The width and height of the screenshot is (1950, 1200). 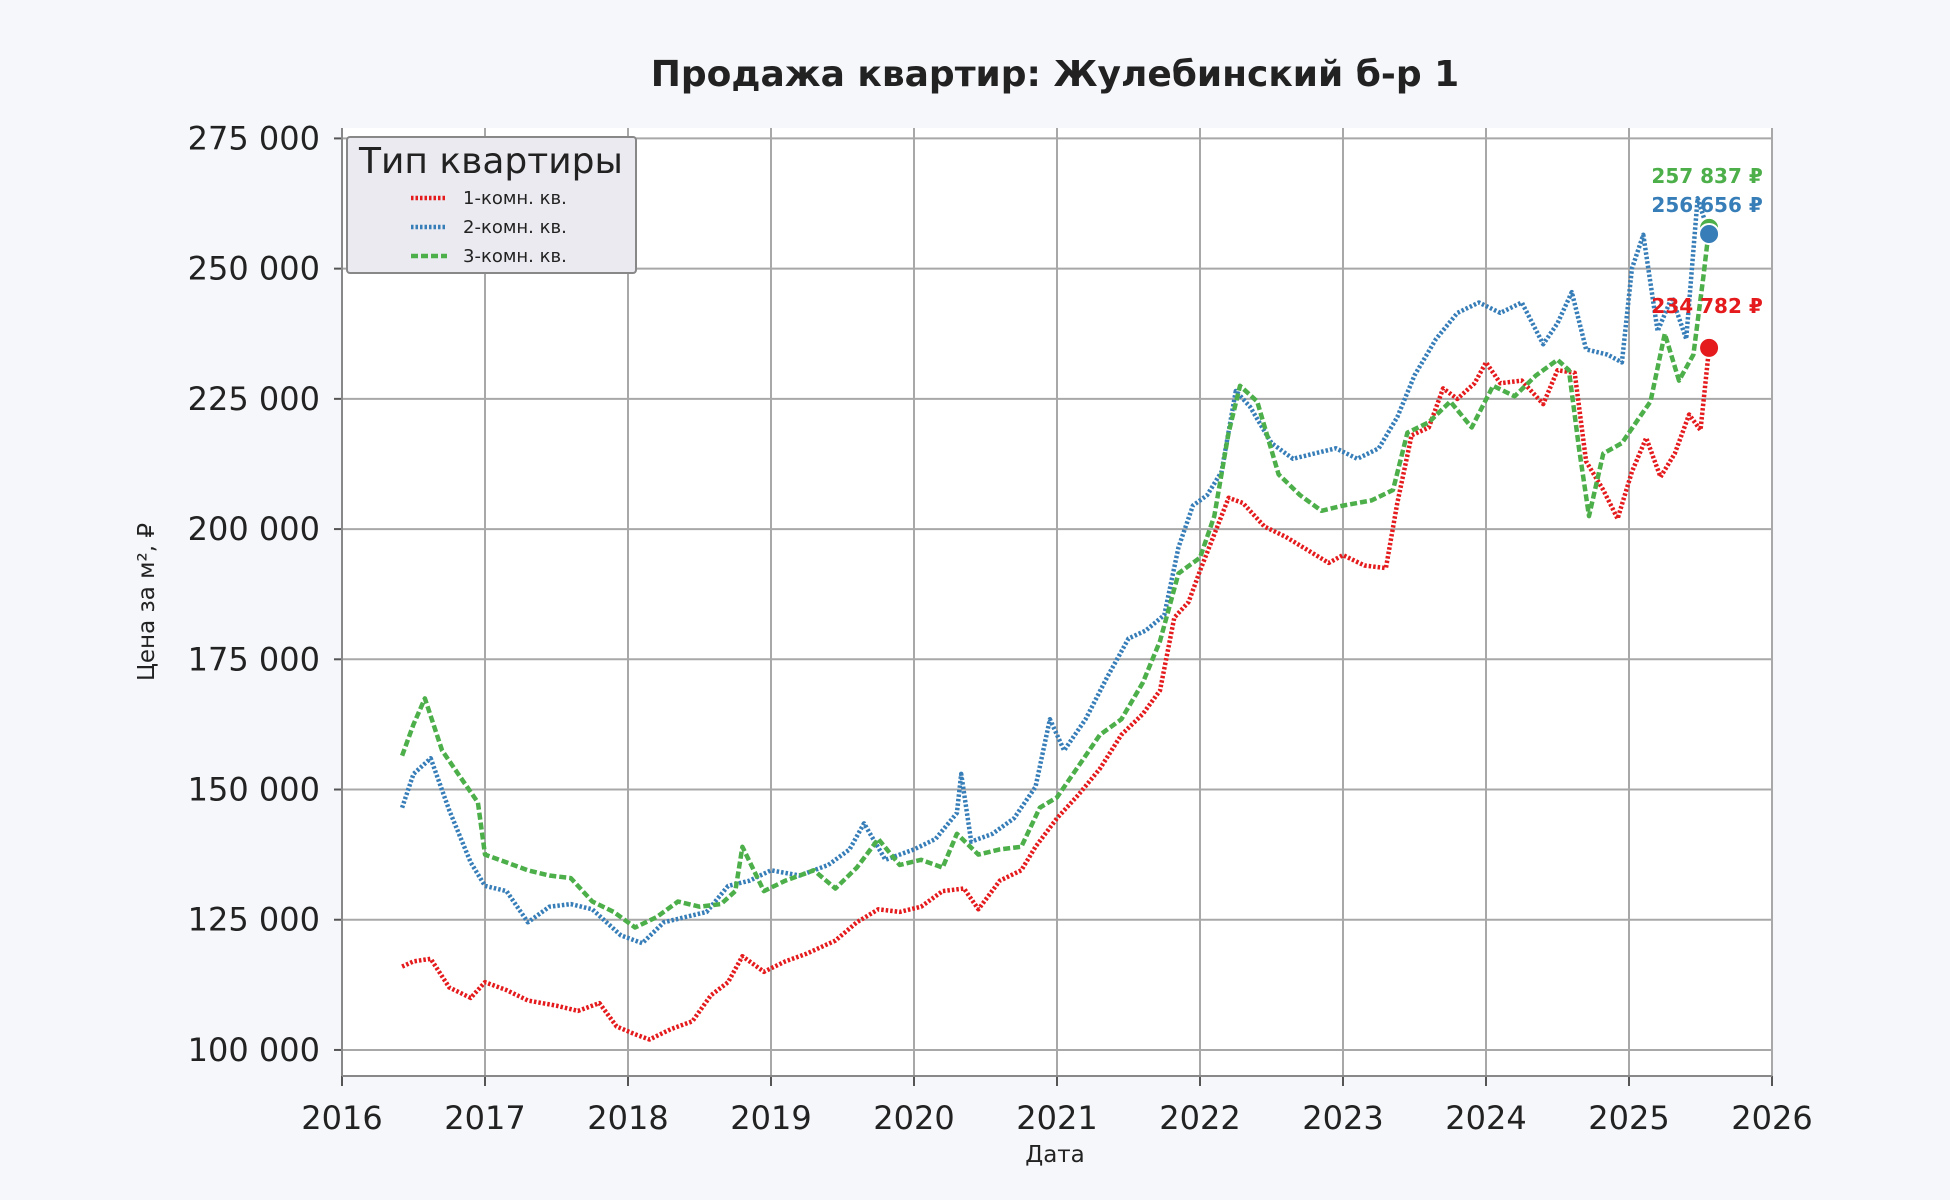 I want to click on endpoint-value-label-3: 234 782 ₽, so click(x=1706, y=306).